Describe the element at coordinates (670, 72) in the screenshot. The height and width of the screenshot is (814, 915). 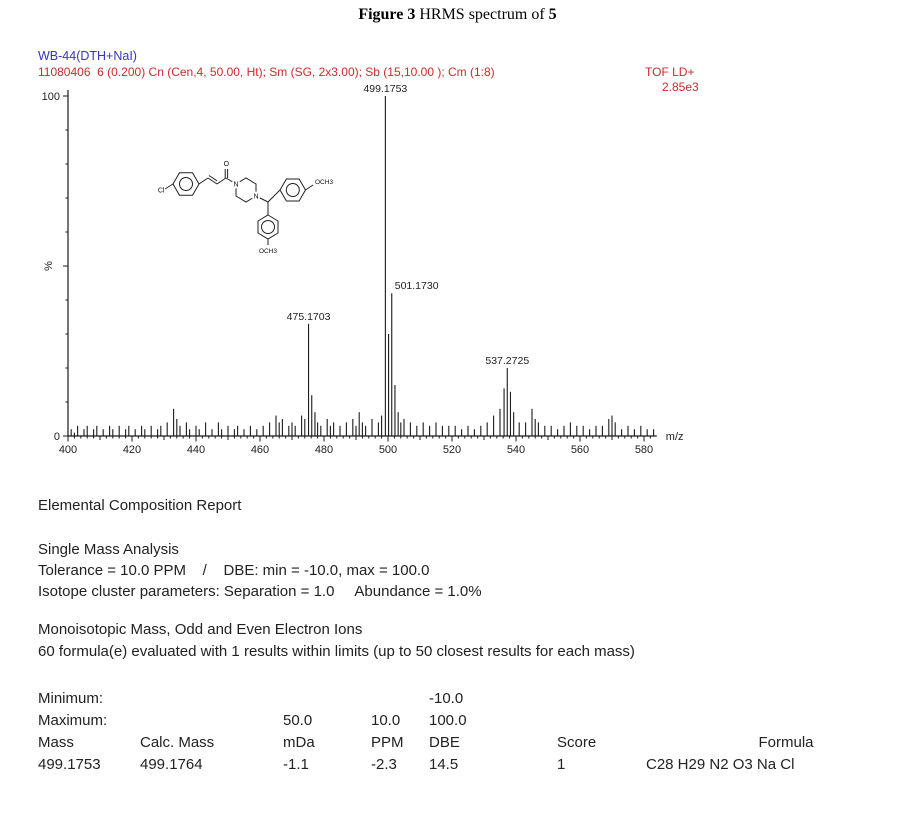
I see `ionization-mode: TOF LD+` at that location.